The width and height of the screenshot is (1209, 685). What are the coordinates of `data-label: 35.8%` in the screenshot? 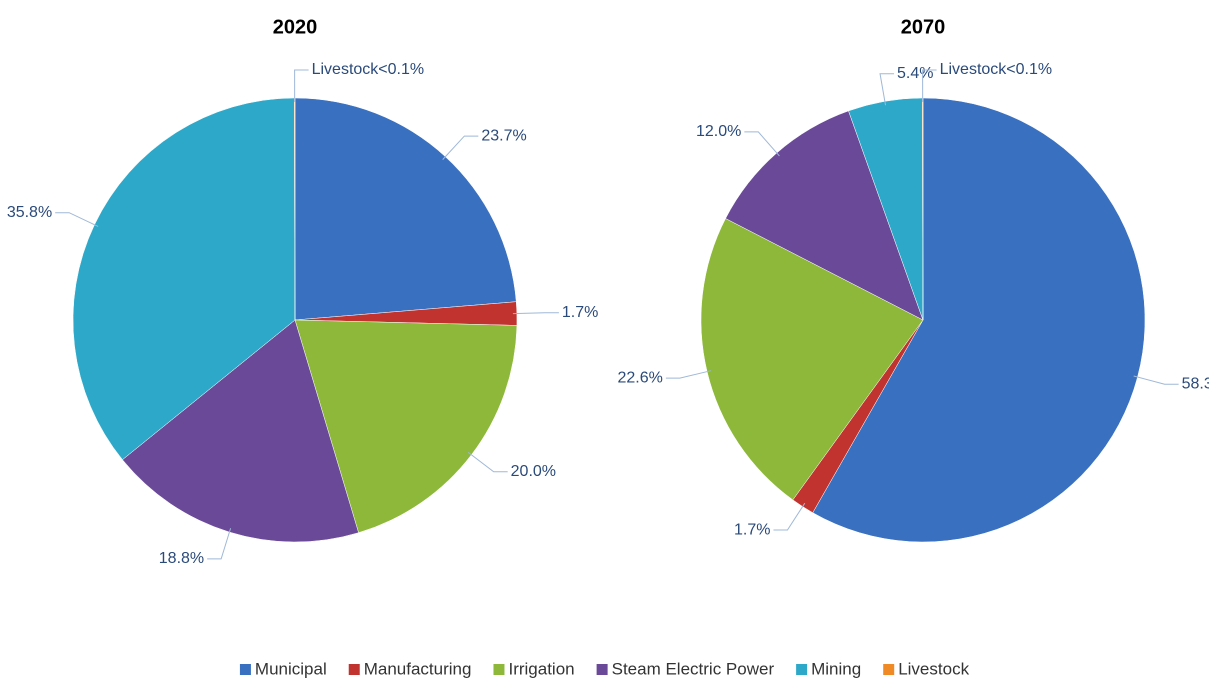 It's located at (29, 212).